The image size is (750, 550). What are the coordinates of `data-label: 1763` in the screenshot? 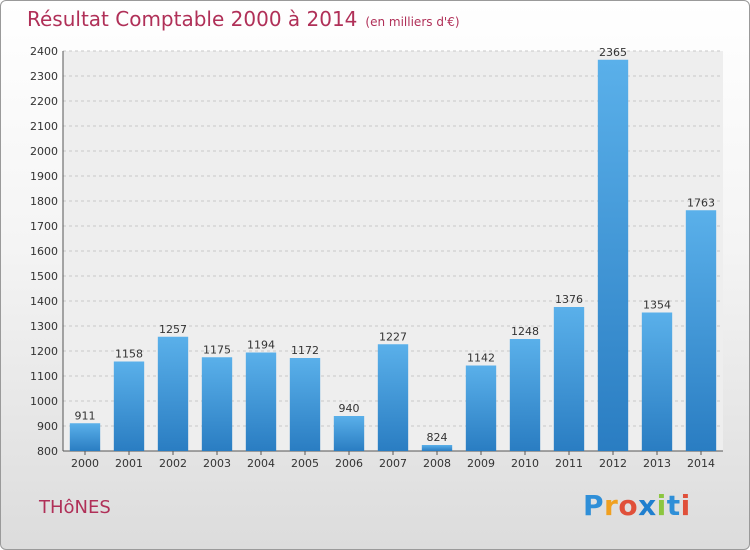 It's located at (701, 202).